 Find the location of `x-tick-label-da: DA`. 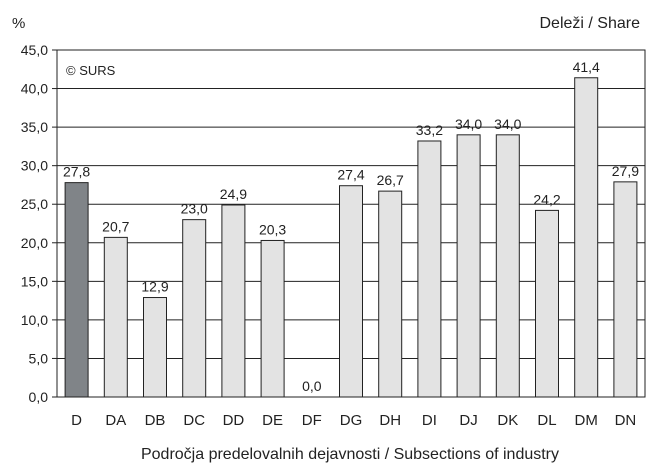

x-tick-label-da: DA is located at coordinates (115, 420).